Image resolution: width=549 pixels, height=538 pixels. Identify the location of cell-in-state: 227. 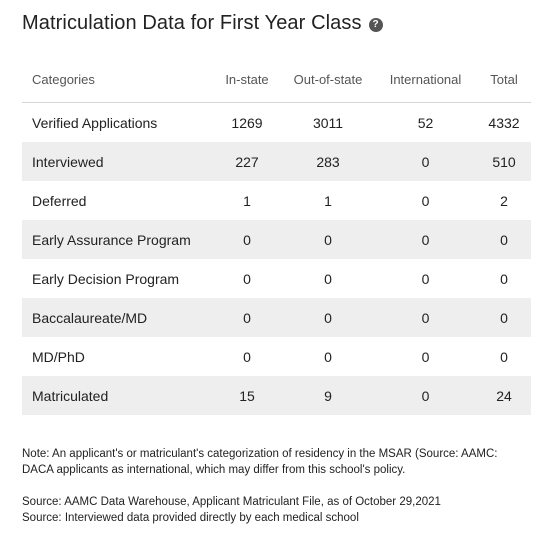
(247, 161).